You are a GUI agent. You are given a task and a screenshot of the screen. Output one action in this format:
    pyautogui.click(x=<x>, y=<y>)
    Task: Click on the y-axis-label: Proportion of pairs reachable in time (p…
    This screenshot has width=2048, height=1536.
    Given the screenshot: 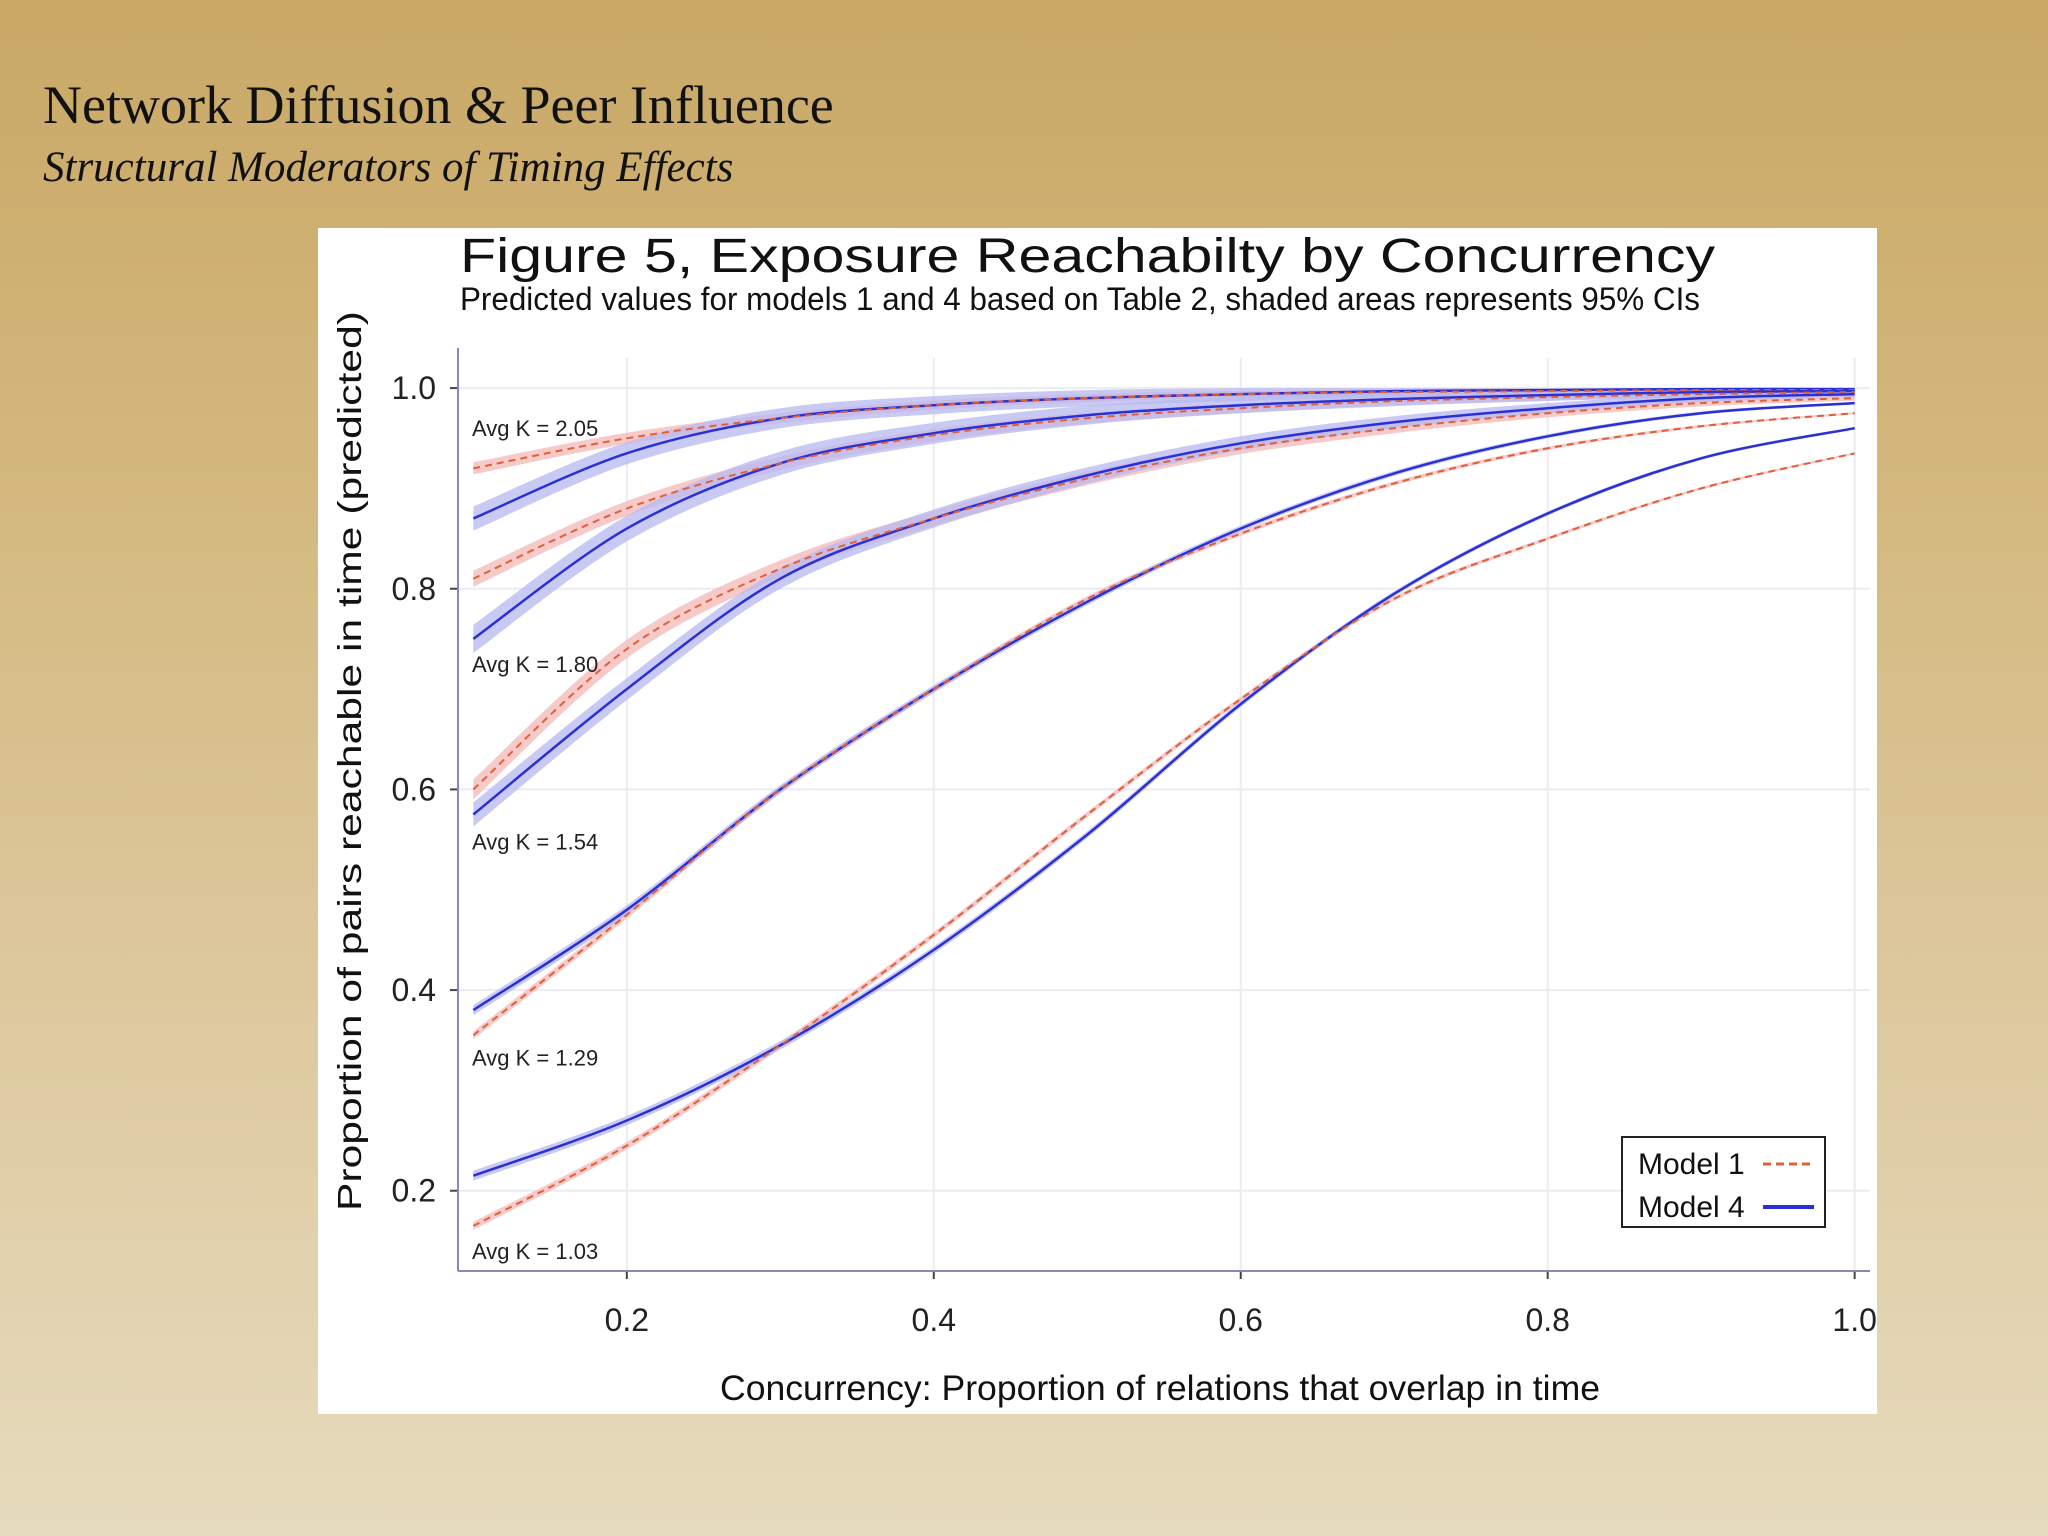 What is the action you would take?
    pyautogui.click(x=349, y=761)
    